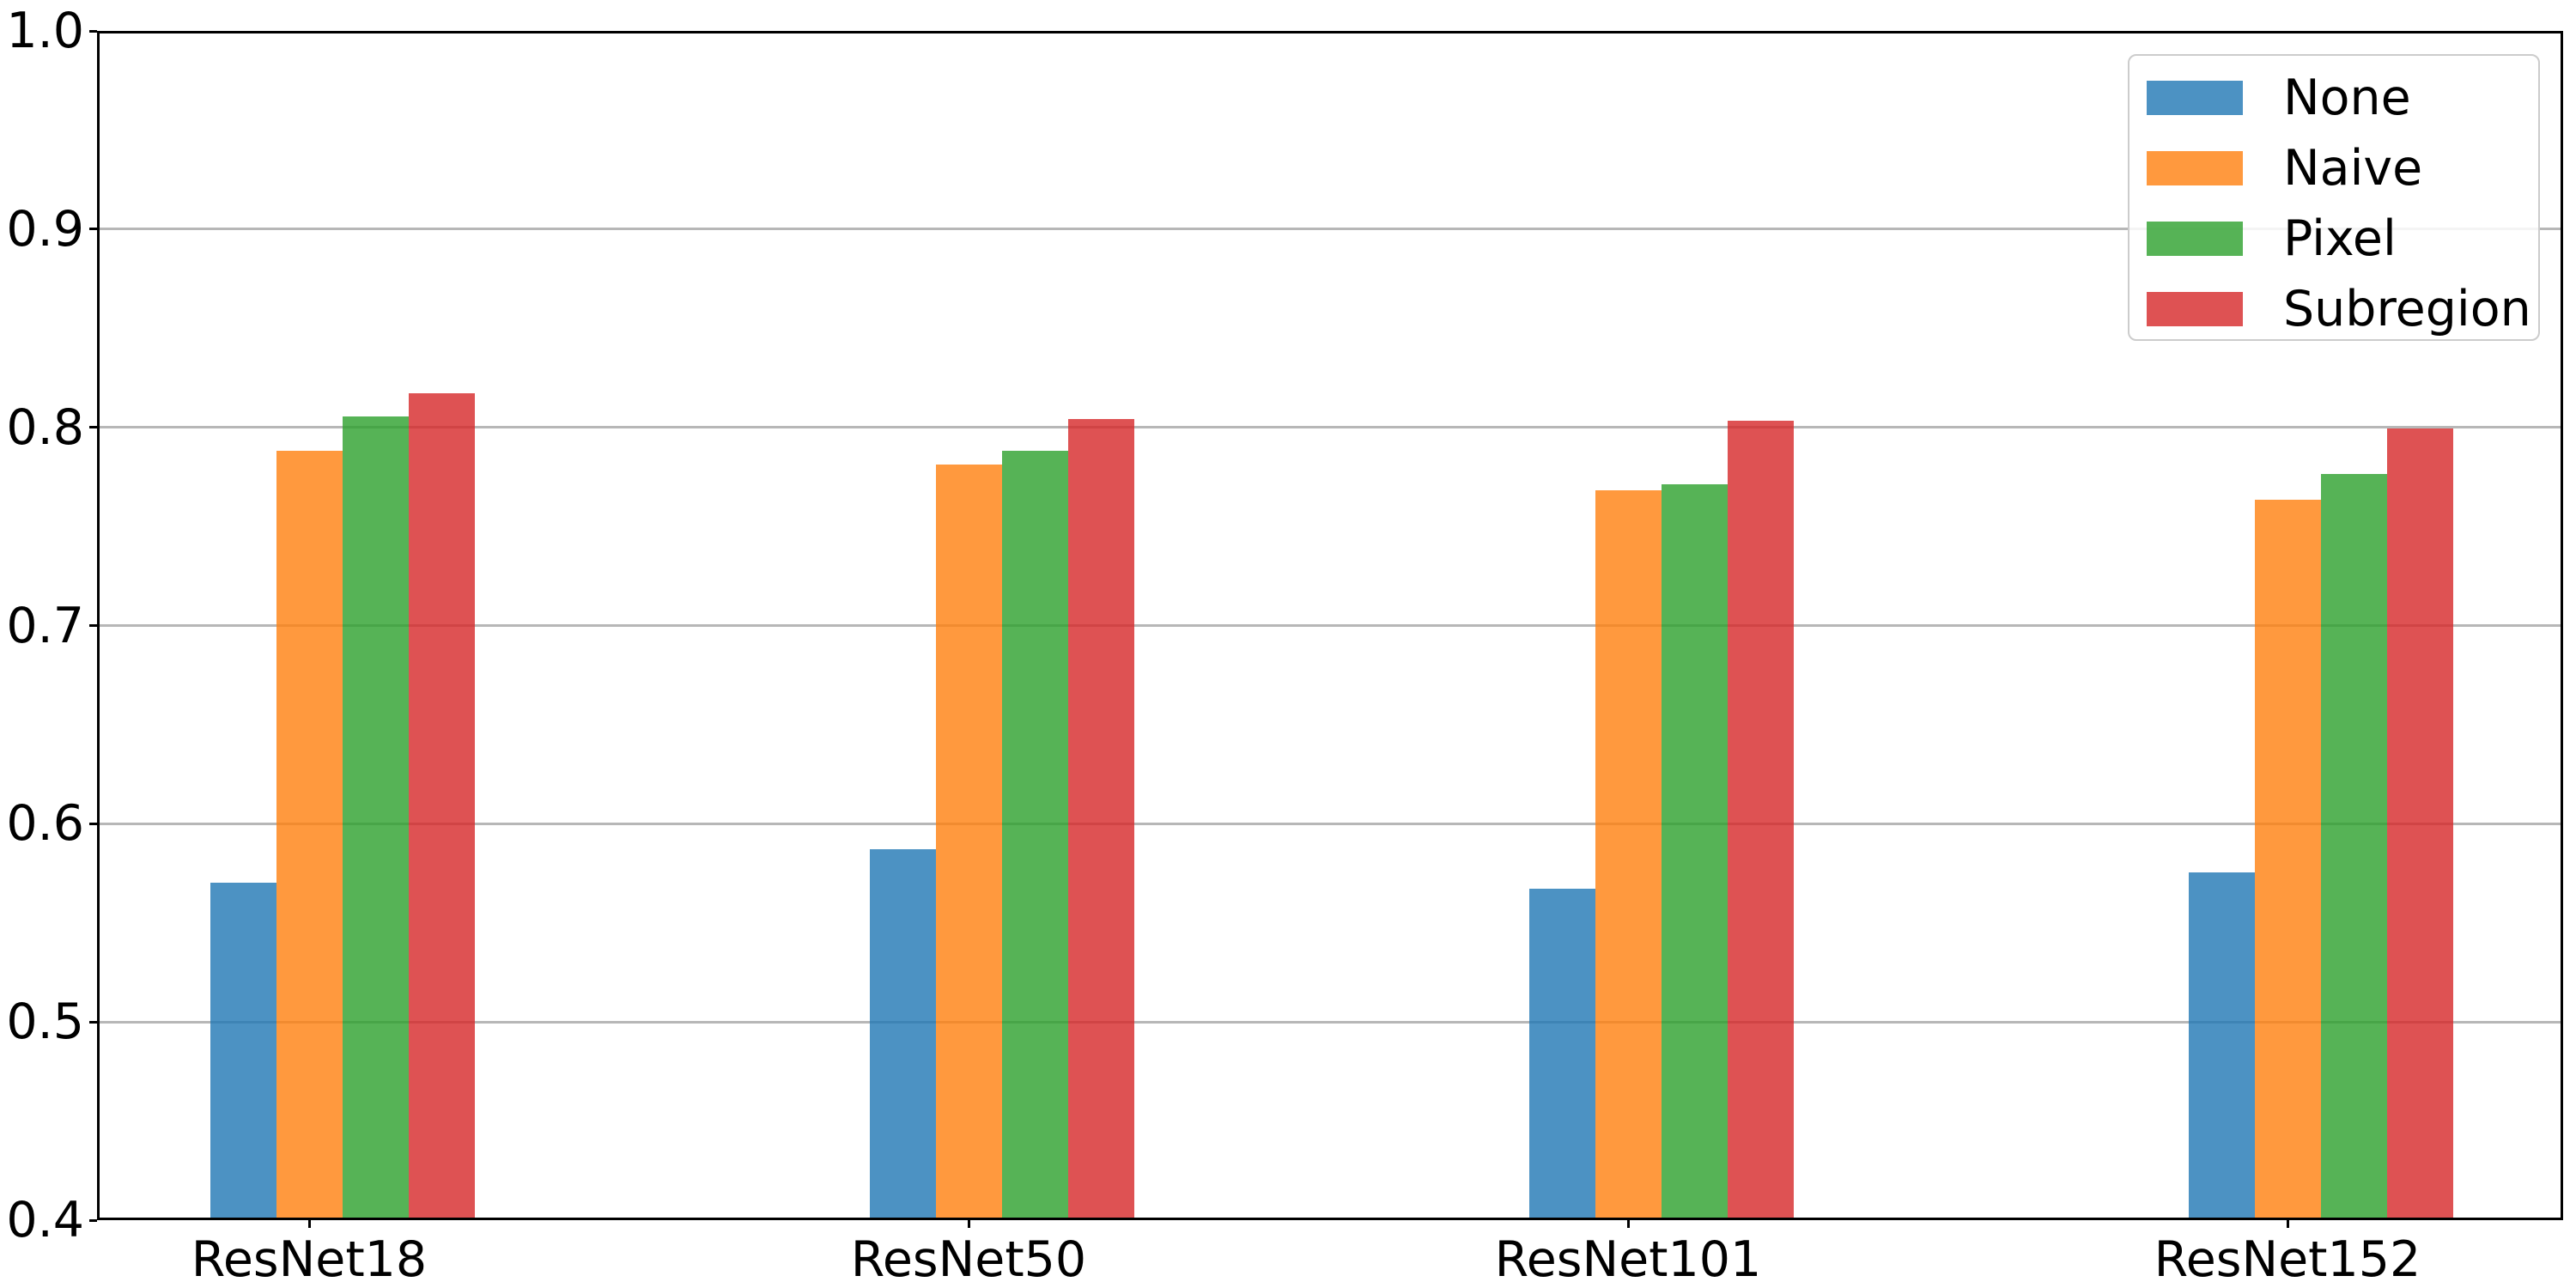  Describe the element at coordinates (2195, 168) in the screenshot. I see `legend-swatch-Naive` at that location.